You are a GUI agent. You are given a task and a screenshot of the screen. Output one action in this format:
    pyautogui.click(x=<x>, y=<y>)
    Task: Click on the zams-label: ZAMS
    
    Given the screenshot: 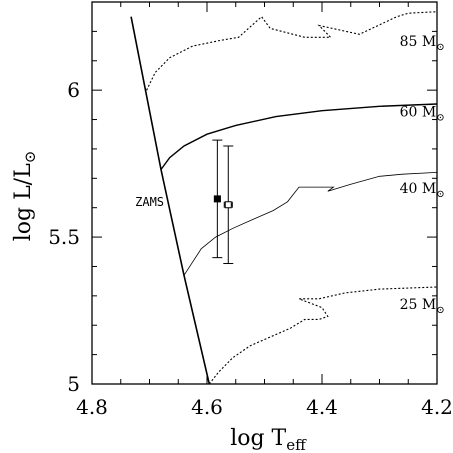 What is the action you would take?
    pyautogui.click(x=149, y=202)
    